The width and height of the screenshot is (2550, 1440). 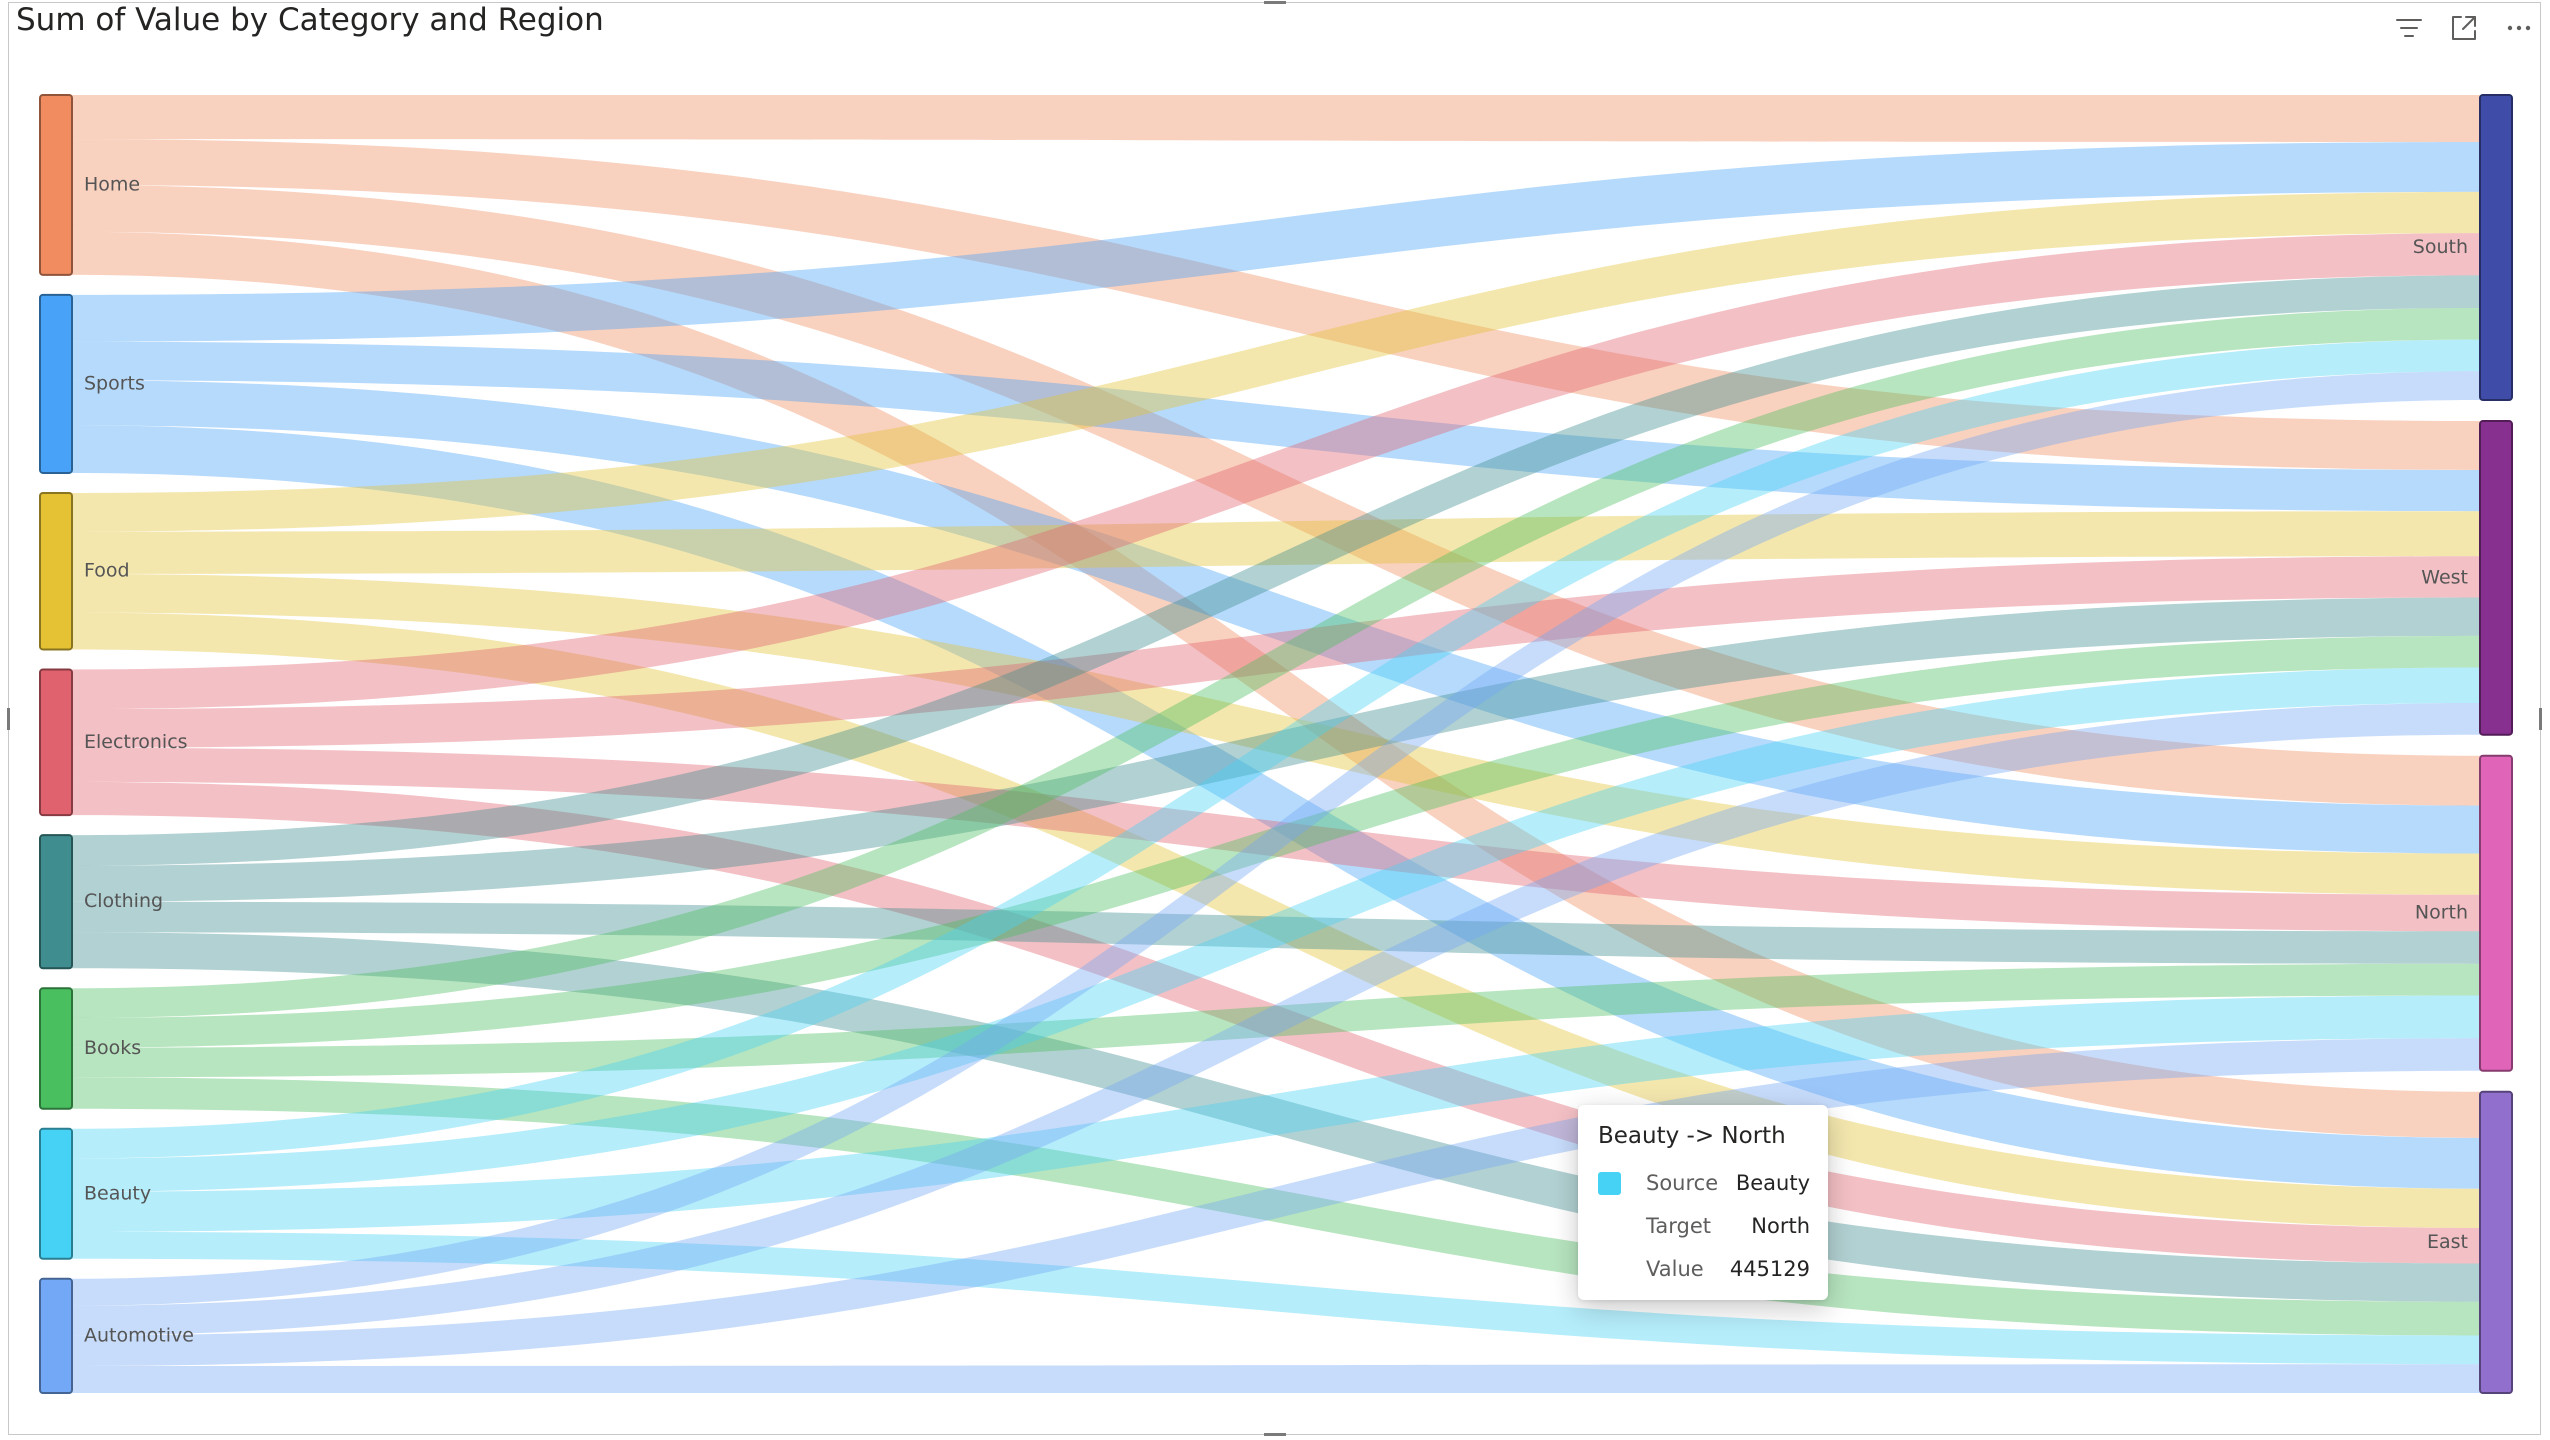 I want to click on sankey-node-south, so click(x=2496, y=248).